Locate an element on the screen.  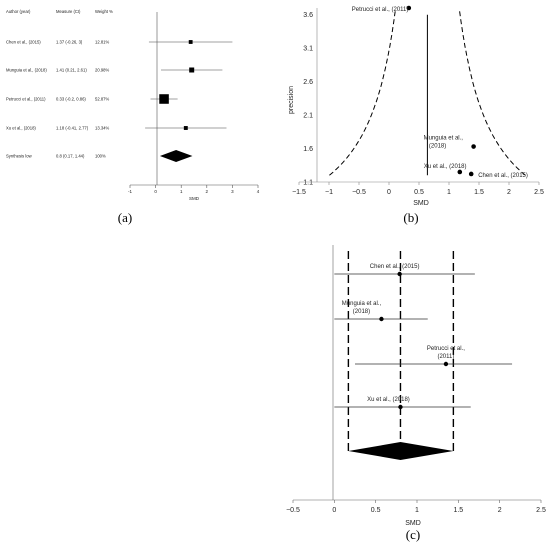
c-row-label: Chen et al., (2015) is located at coordinates (395, 267).